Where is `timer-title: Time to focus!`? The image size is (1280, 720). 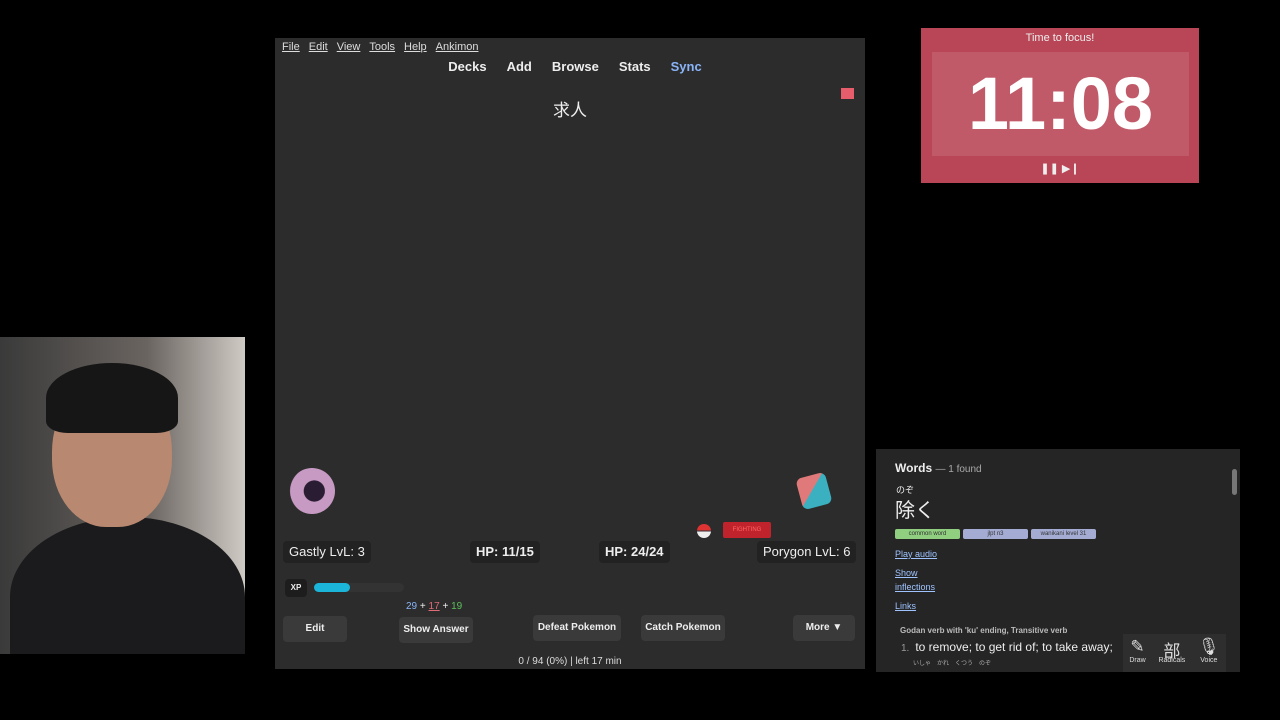 timer-title: Time to focus! is located at coordinates (1060, 38).